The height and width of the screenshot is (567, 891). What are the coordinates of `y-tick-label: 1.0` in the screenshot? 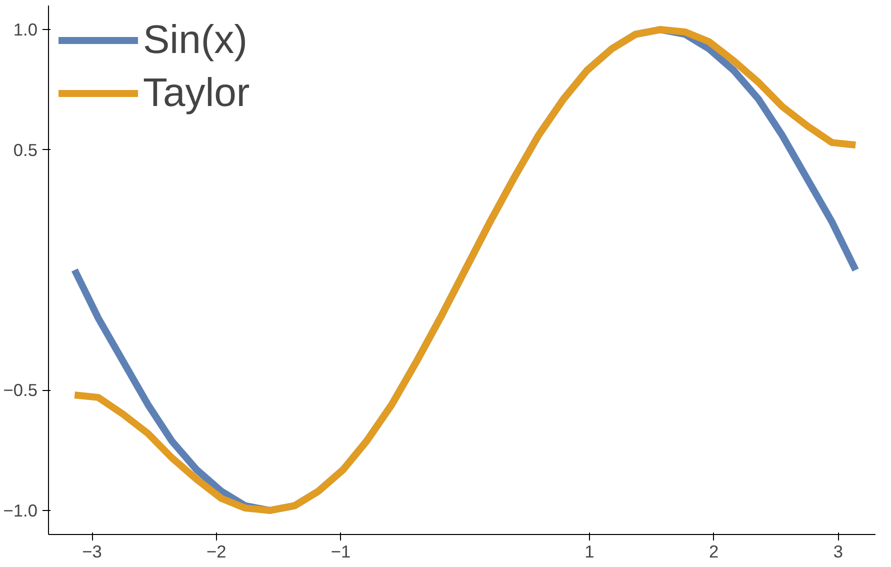 It's located at (25, 30).